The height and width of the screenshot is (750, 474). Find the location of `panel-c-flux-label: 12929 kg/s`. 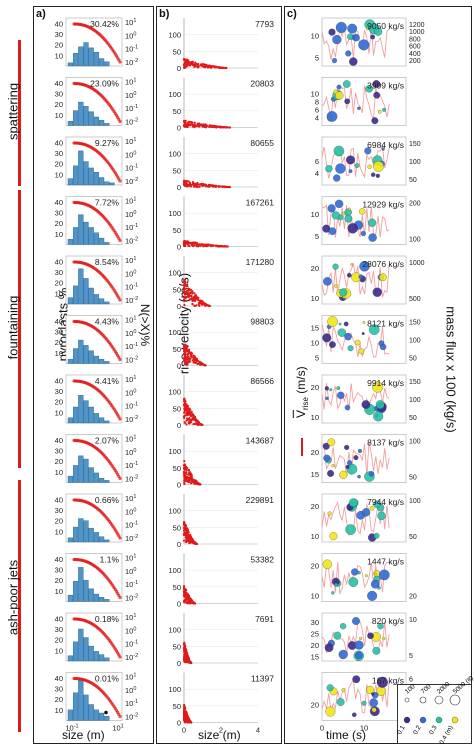

panel-c-flux-label: 12929 kg/s is located at coordinates (383, 205).